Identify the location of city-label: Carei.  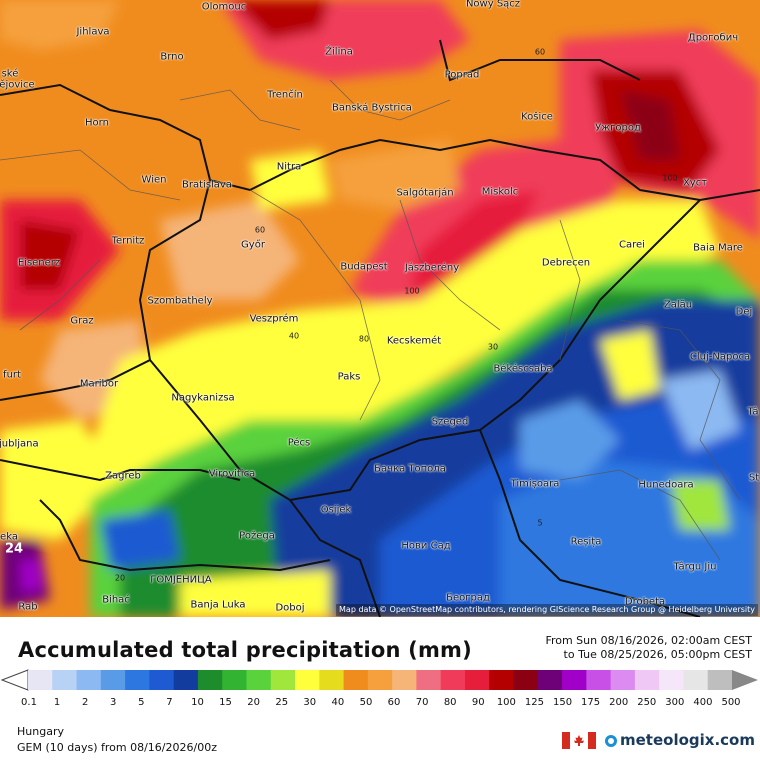
(632, 245).